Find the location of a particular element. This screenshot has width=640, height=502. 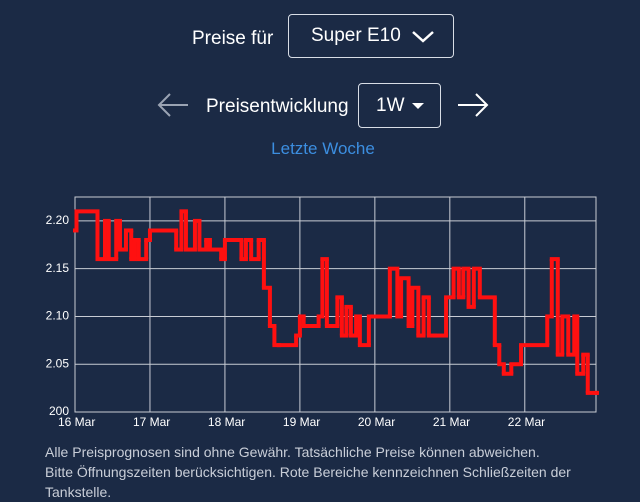

period-label: Preisentwicklung is located at coordinates (277, 106).